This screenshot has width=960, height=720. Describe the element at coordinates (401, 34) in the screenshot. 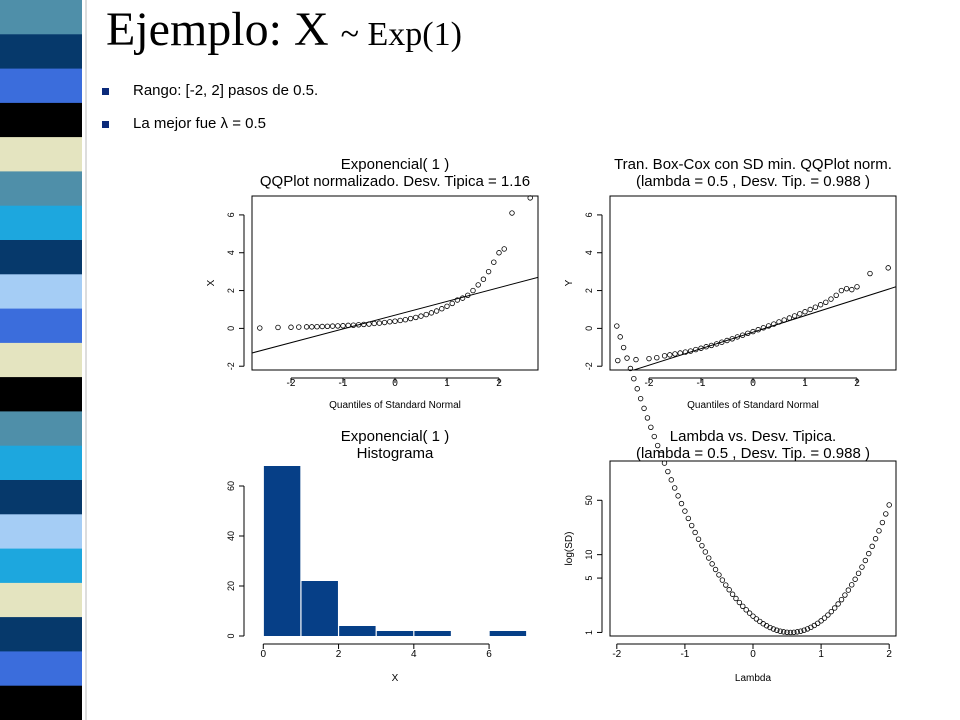

I see `slide-title-dist: ~ Exp(1)` at that location.